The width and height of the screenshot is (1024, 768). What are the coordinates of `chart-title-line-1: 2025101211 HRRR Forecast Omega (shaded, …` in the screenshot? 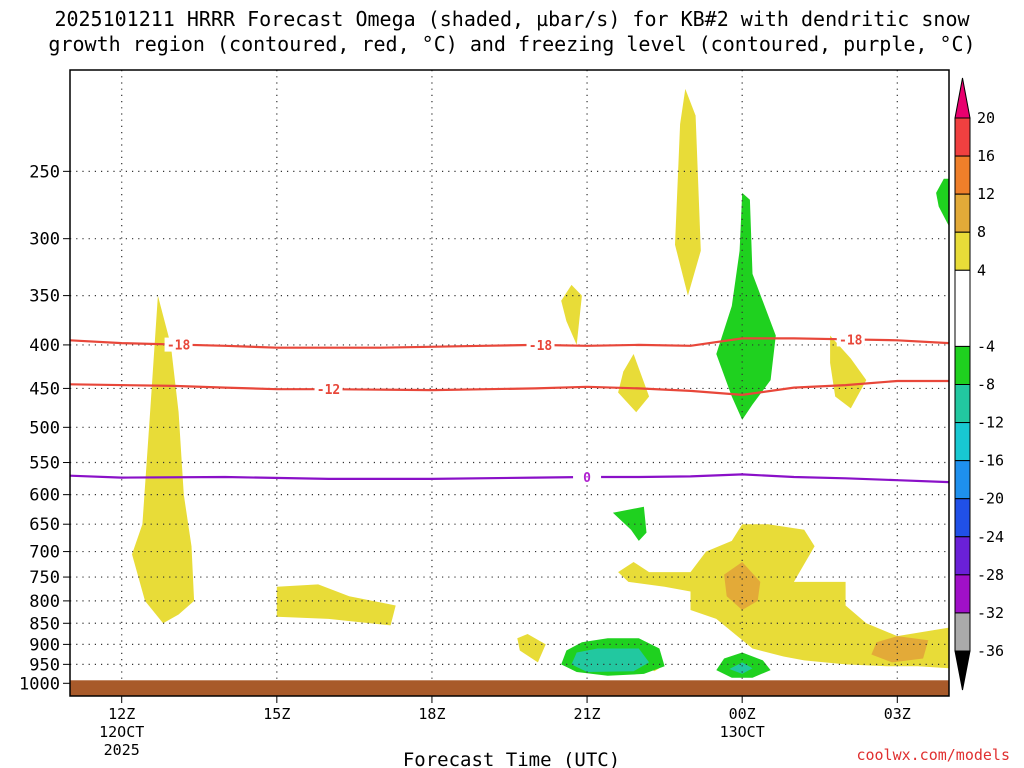 It's located at (512, 19).